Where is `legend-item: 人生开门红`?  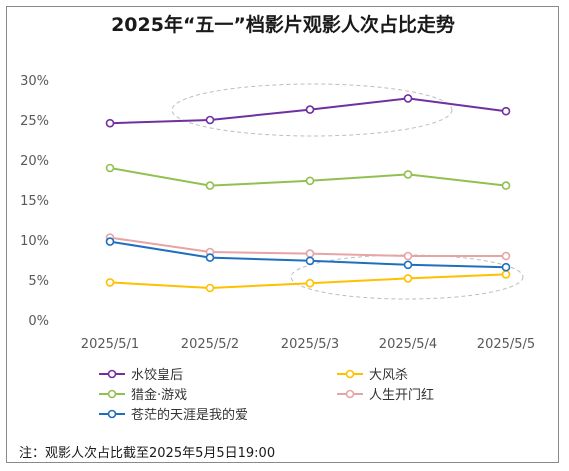 legend-item: 人生开门红 is located at coordinates (385, 395).